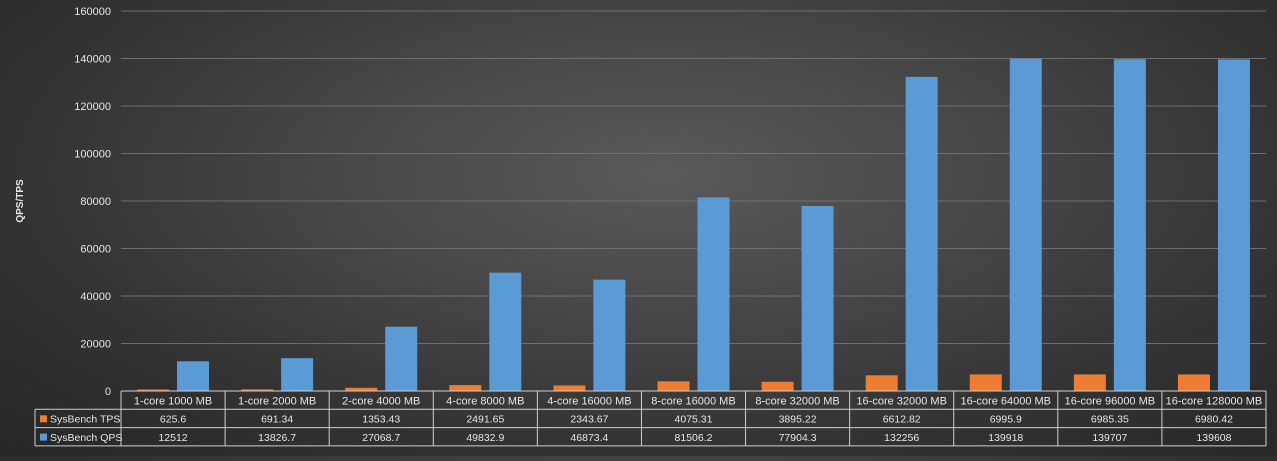 This screenshot has width=1277, height=461. I want to click on data-label: 13826.7, so click(277, 438).